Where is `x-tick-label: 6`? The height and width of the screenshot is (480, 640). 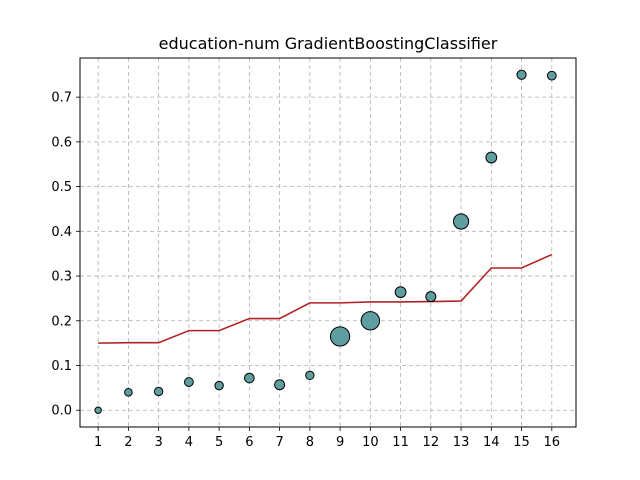 x-tick-label: 6 is located at coordinates (249, 442).